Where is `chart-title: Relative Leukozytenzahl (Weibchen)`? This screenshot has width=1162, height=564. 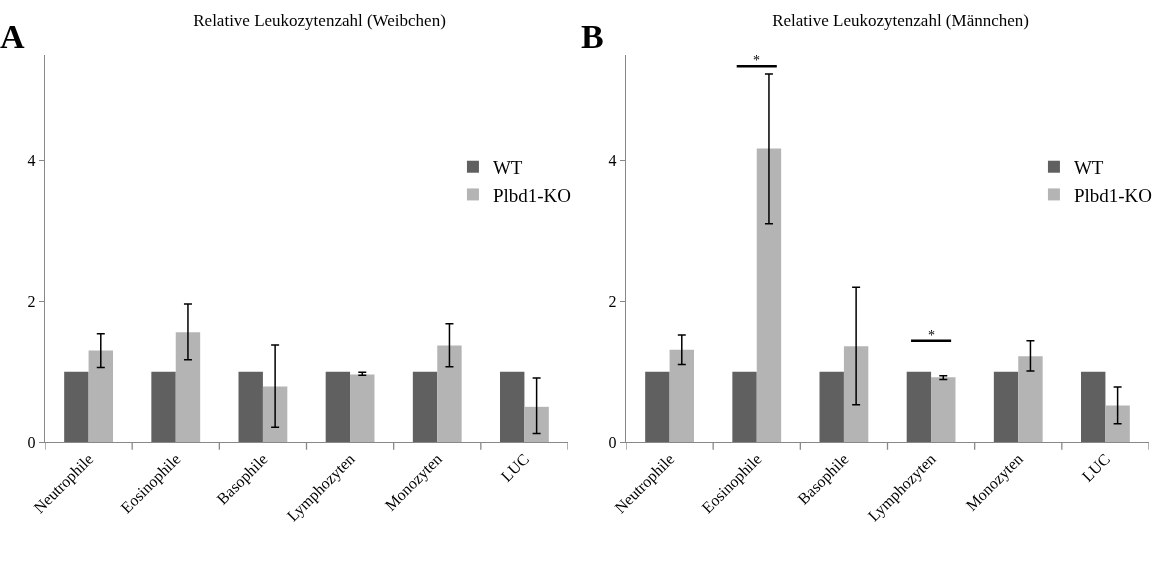 chart-title: Relative Leukozytenzahl (Weibchen) is located at coordinates (319, 20).